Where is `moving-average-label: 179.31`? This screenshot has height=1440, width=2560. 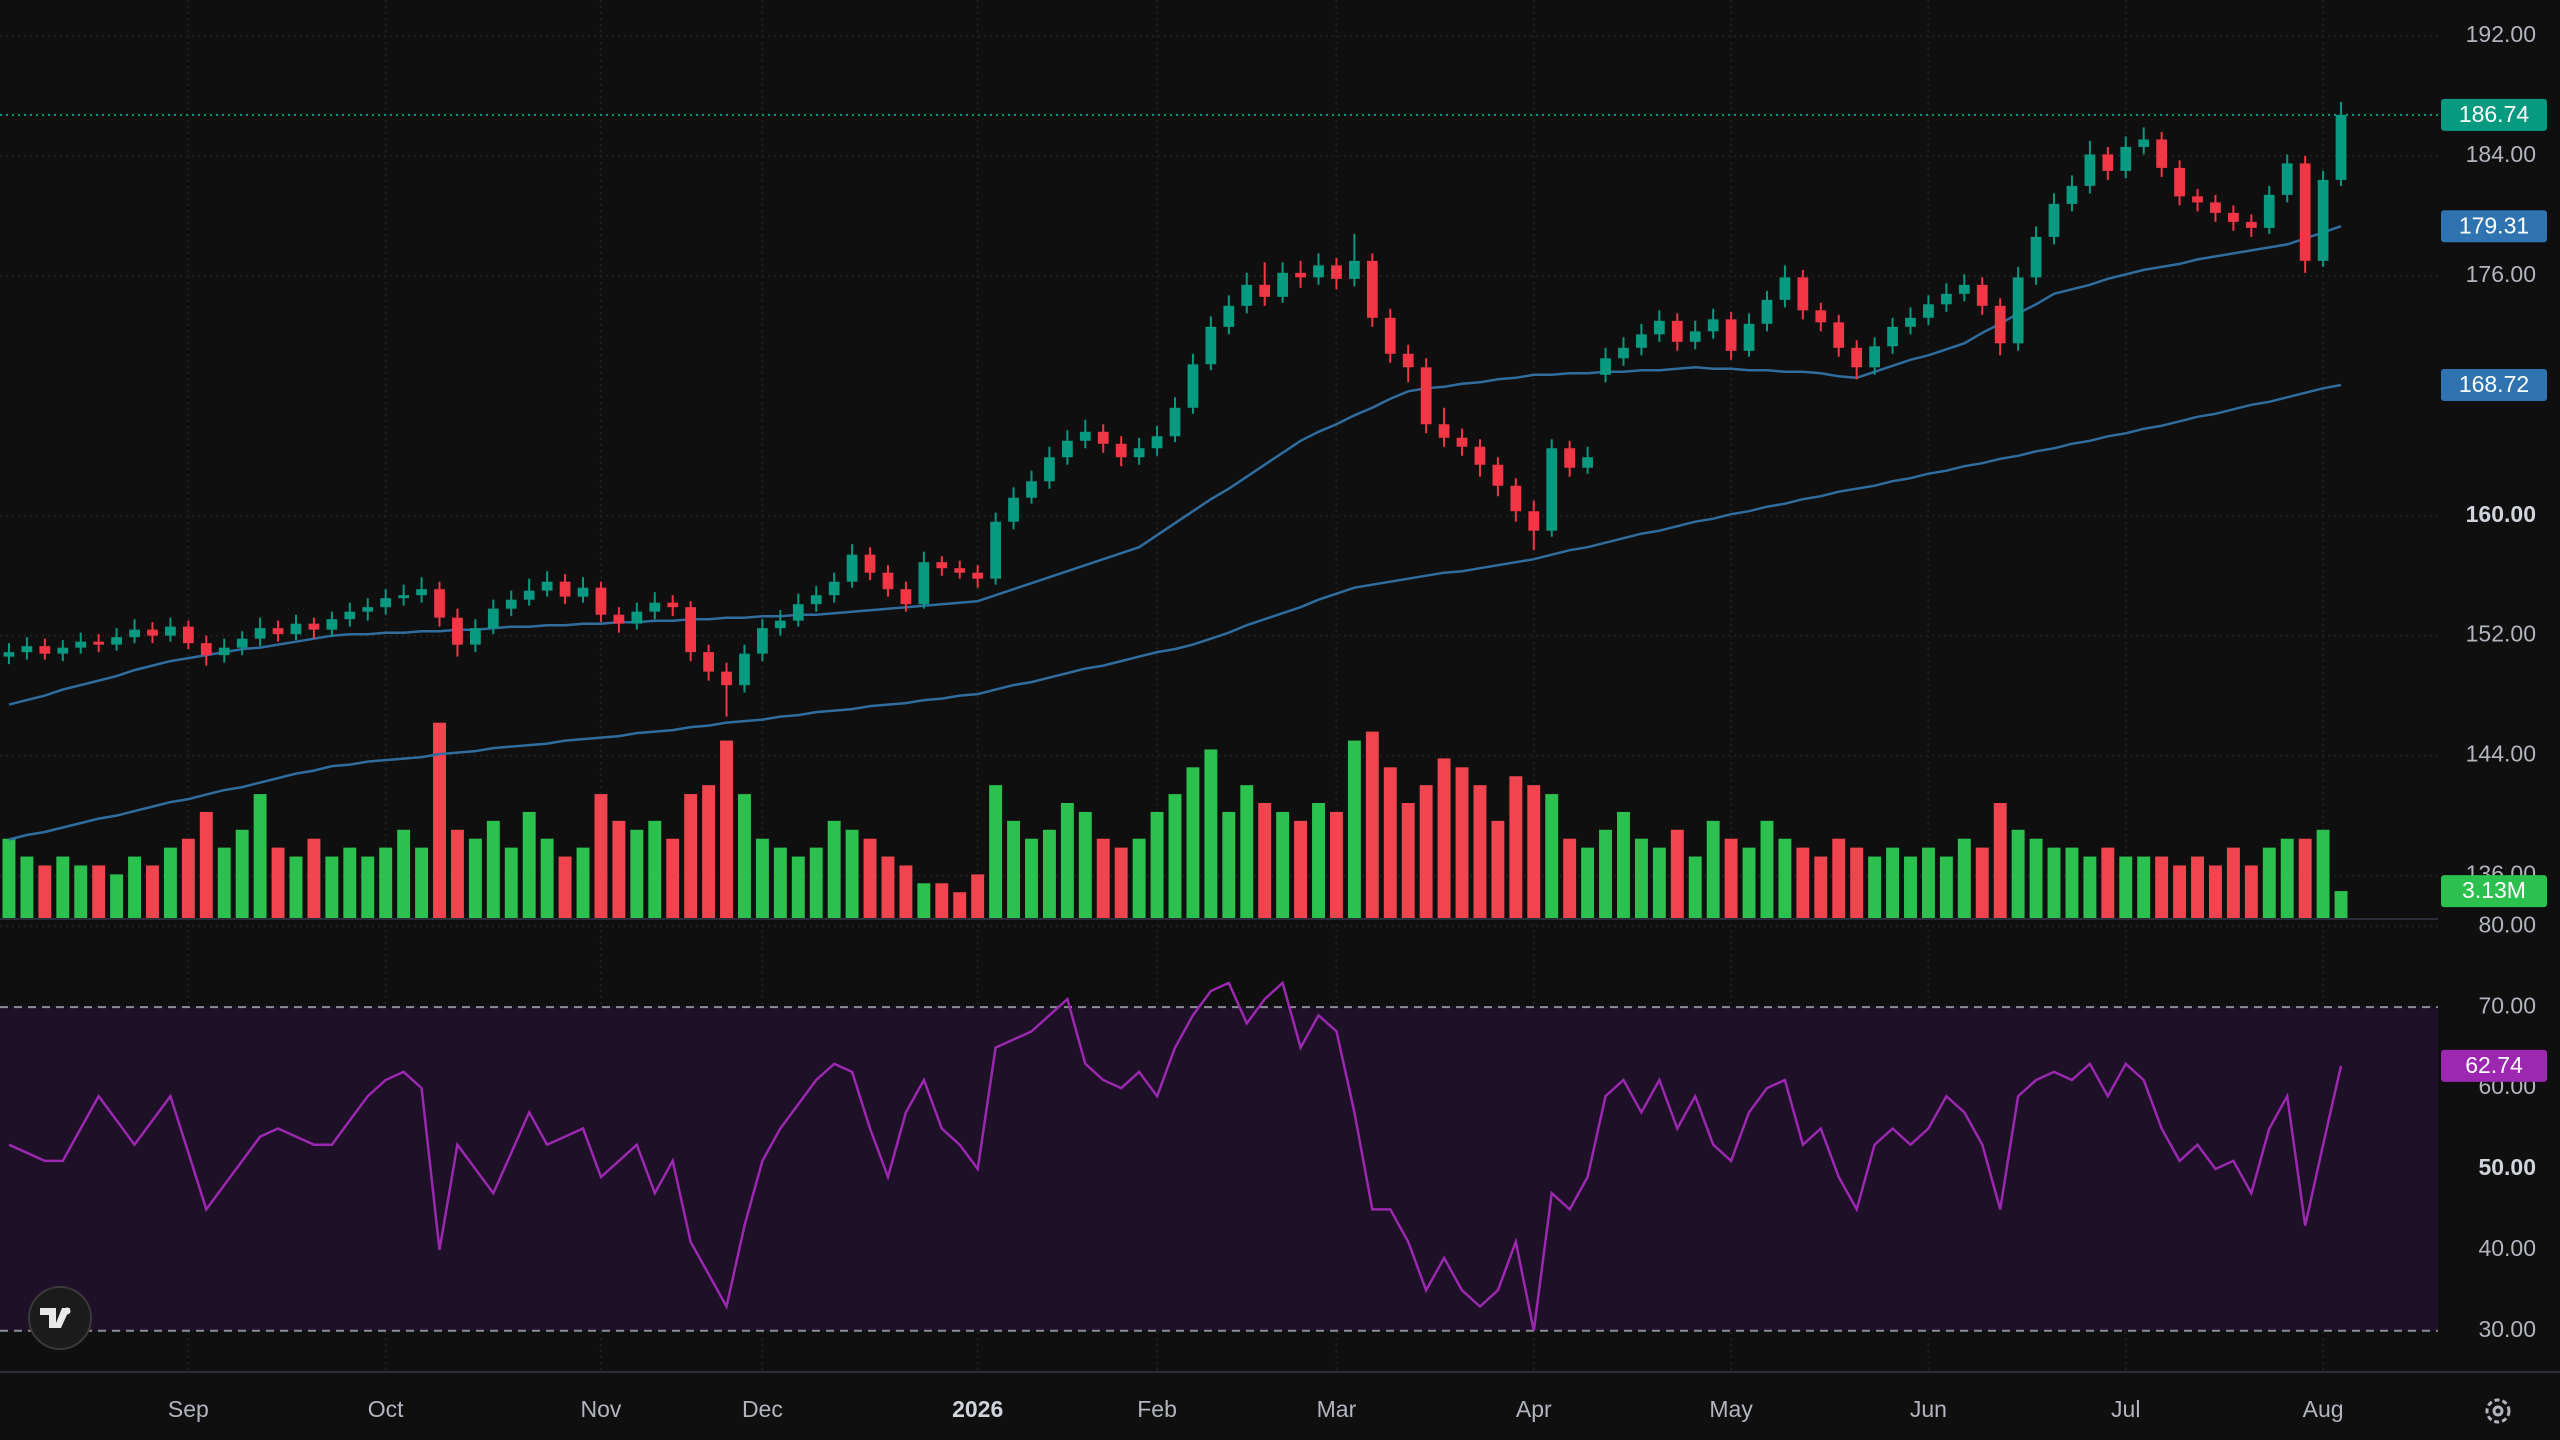 moving-average-label: 179.31 is located at coordinates (2494, 225).